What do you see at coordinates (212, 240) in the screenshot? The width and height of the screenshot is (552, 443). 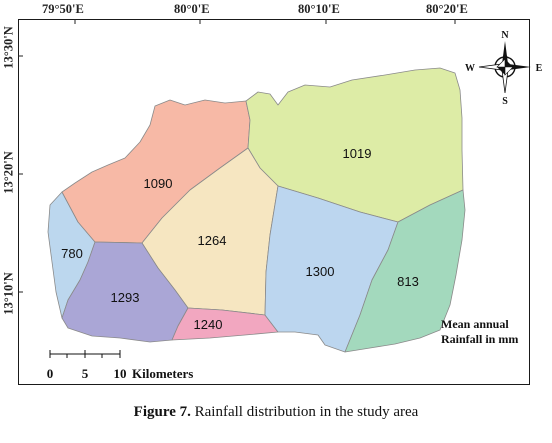 I see `zone-label-1264: 1264` at bounding box center [212, 240].